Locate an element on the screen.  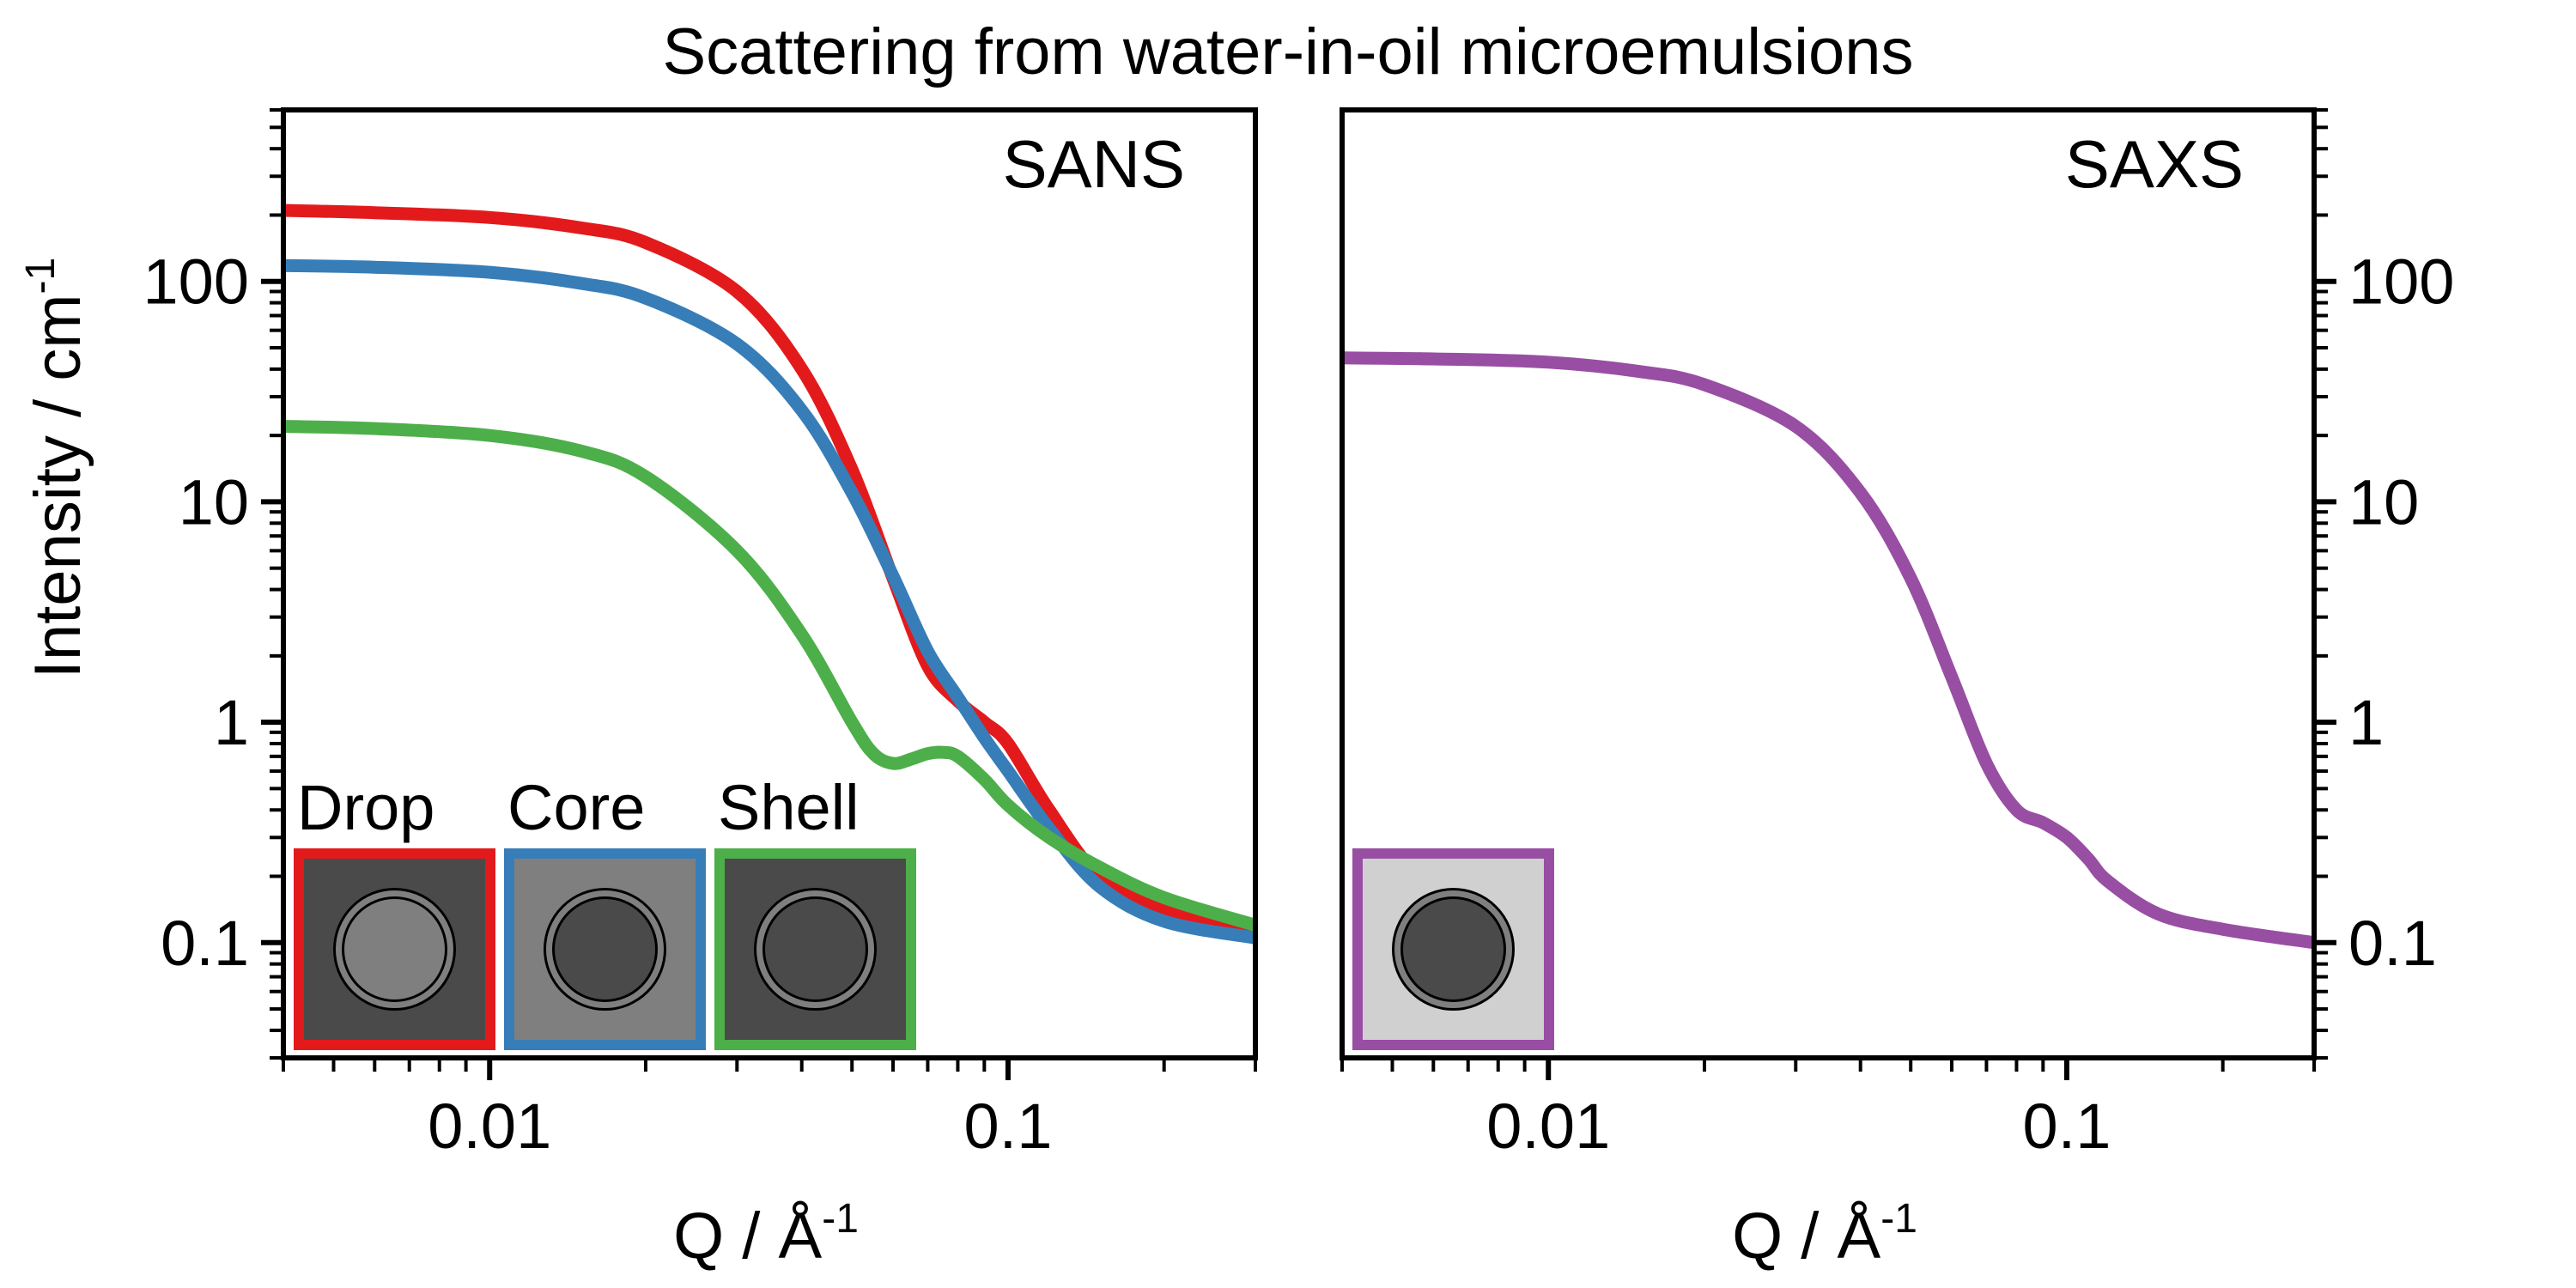
sans-inset-core: Core is located at coordinates (605, 911).